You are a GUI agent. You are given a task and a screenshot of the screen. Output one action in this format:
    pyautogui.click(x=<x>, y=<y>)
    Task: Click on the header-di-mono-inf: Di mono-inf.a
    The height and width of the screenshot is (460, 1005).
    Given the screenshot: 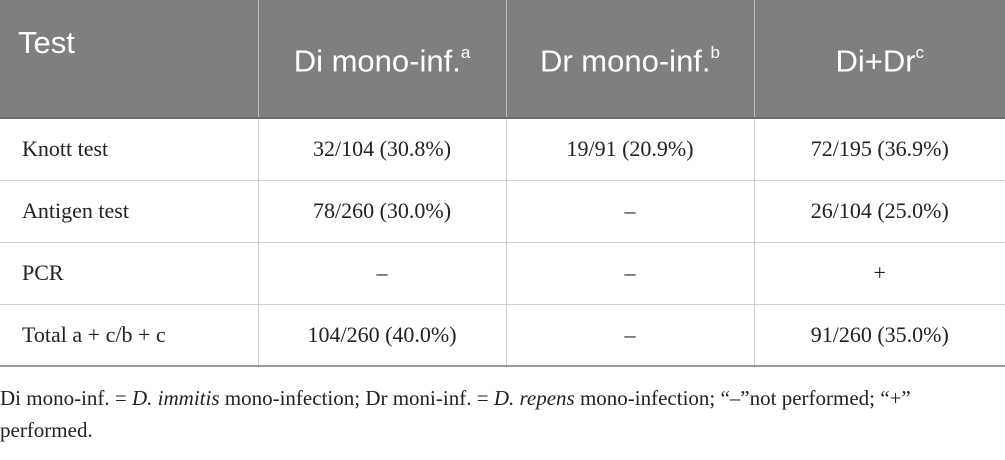 What is the action you would take?
    pyautogui.click(x=381, y=59)
    